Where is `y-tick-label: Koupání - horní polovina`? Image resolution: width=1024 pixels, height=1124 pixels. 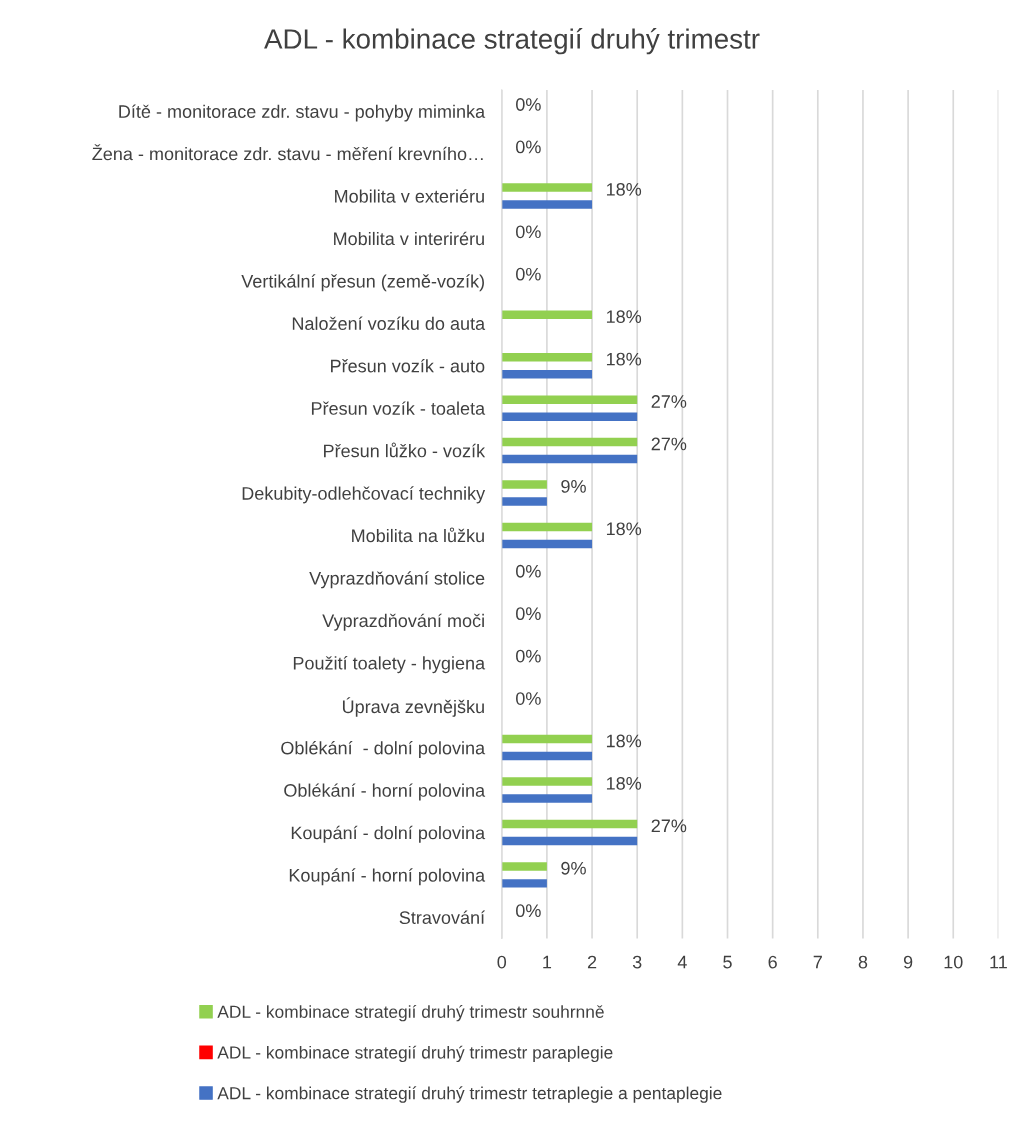 y-tick-label: Koupání - horní polovina is located at coordinates (387, 877).